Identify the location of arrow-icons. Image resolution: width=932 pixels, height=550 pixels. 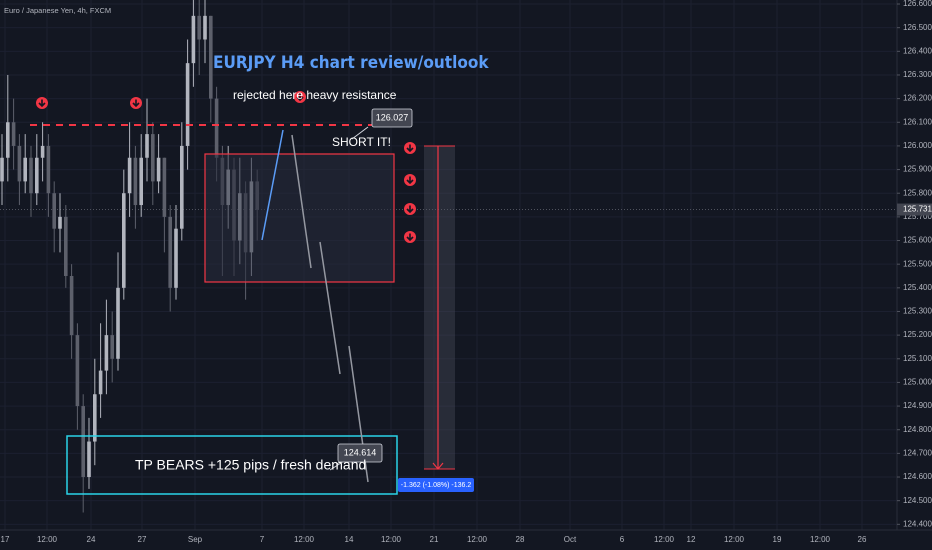
(226, 167).